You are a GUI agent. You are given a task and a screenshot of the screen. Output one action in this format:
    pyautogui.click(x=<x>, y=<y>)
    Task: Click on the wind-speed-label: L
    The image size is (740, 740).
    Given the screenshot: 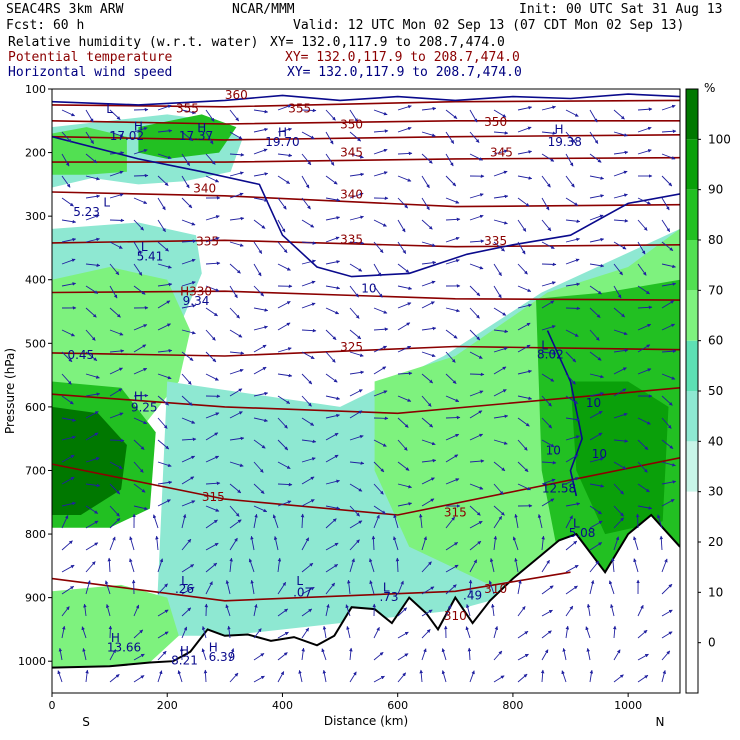 What is the action you would take?
    pyautogui.click(x=184, y=581)
    